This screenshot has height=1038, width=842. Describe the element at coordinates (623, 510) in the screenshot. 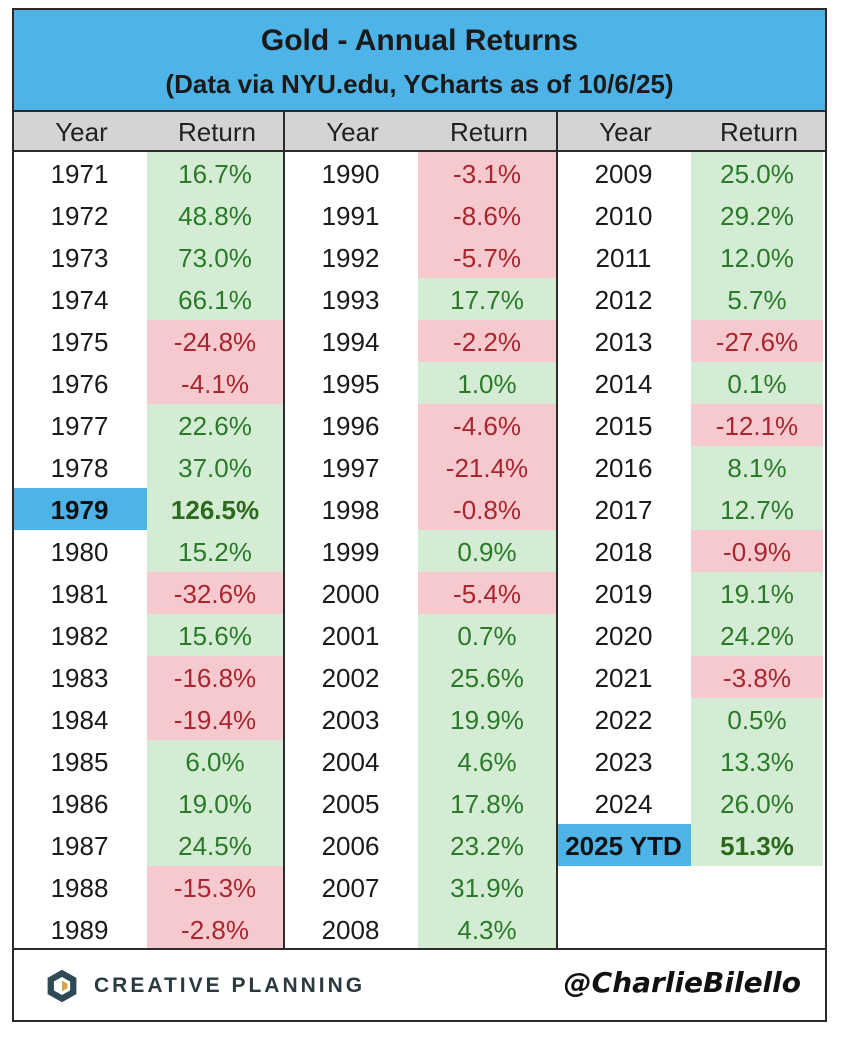

I see `year-cell: 2017` at that location.